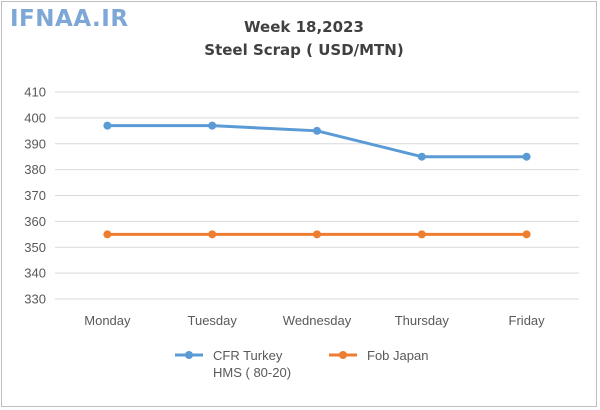 This screenshot has width=600, height=410. Describe the element at coordinates (213, 320) in the screenshot. I see `x-tick-label-tuesday: Tuesday` at that location.